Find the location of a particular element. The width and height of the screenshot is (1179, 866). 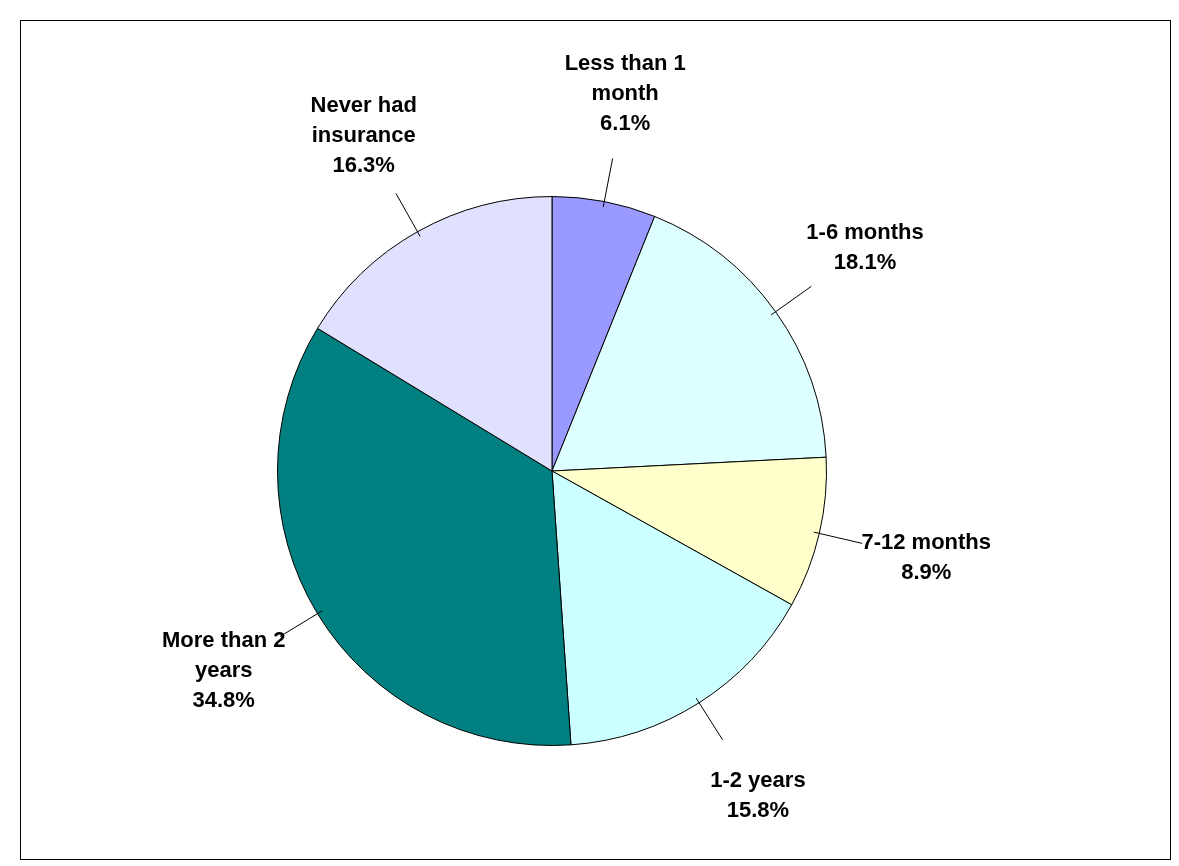

data-label: 15.8% is located at coordinates (758, 809).